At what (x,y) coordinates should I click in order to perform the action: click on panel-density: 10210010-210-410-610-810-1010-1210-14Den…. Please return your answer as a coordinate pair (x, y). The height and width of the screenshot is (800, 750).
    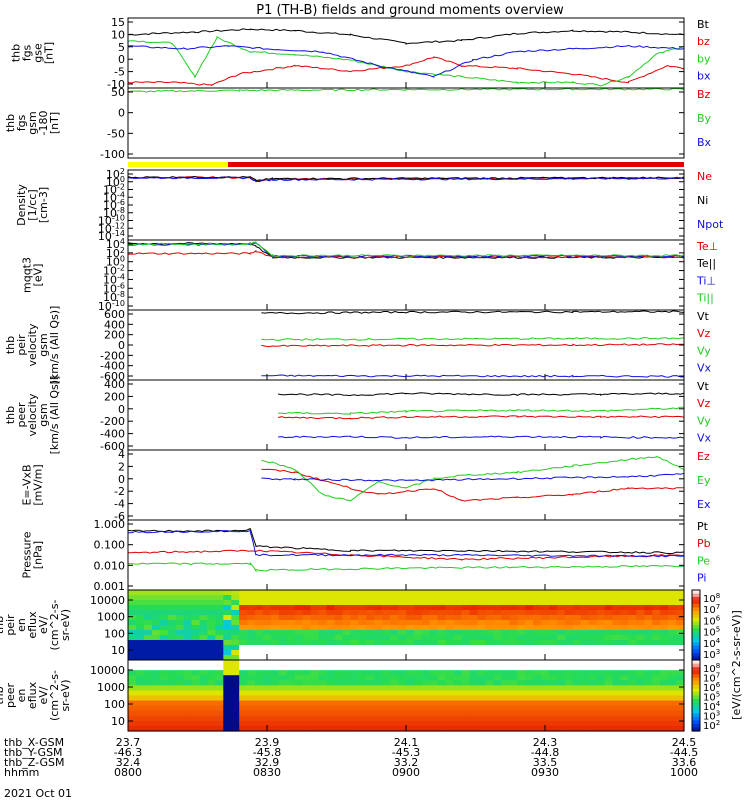
    Looking at the image, I should click on (369, 205).